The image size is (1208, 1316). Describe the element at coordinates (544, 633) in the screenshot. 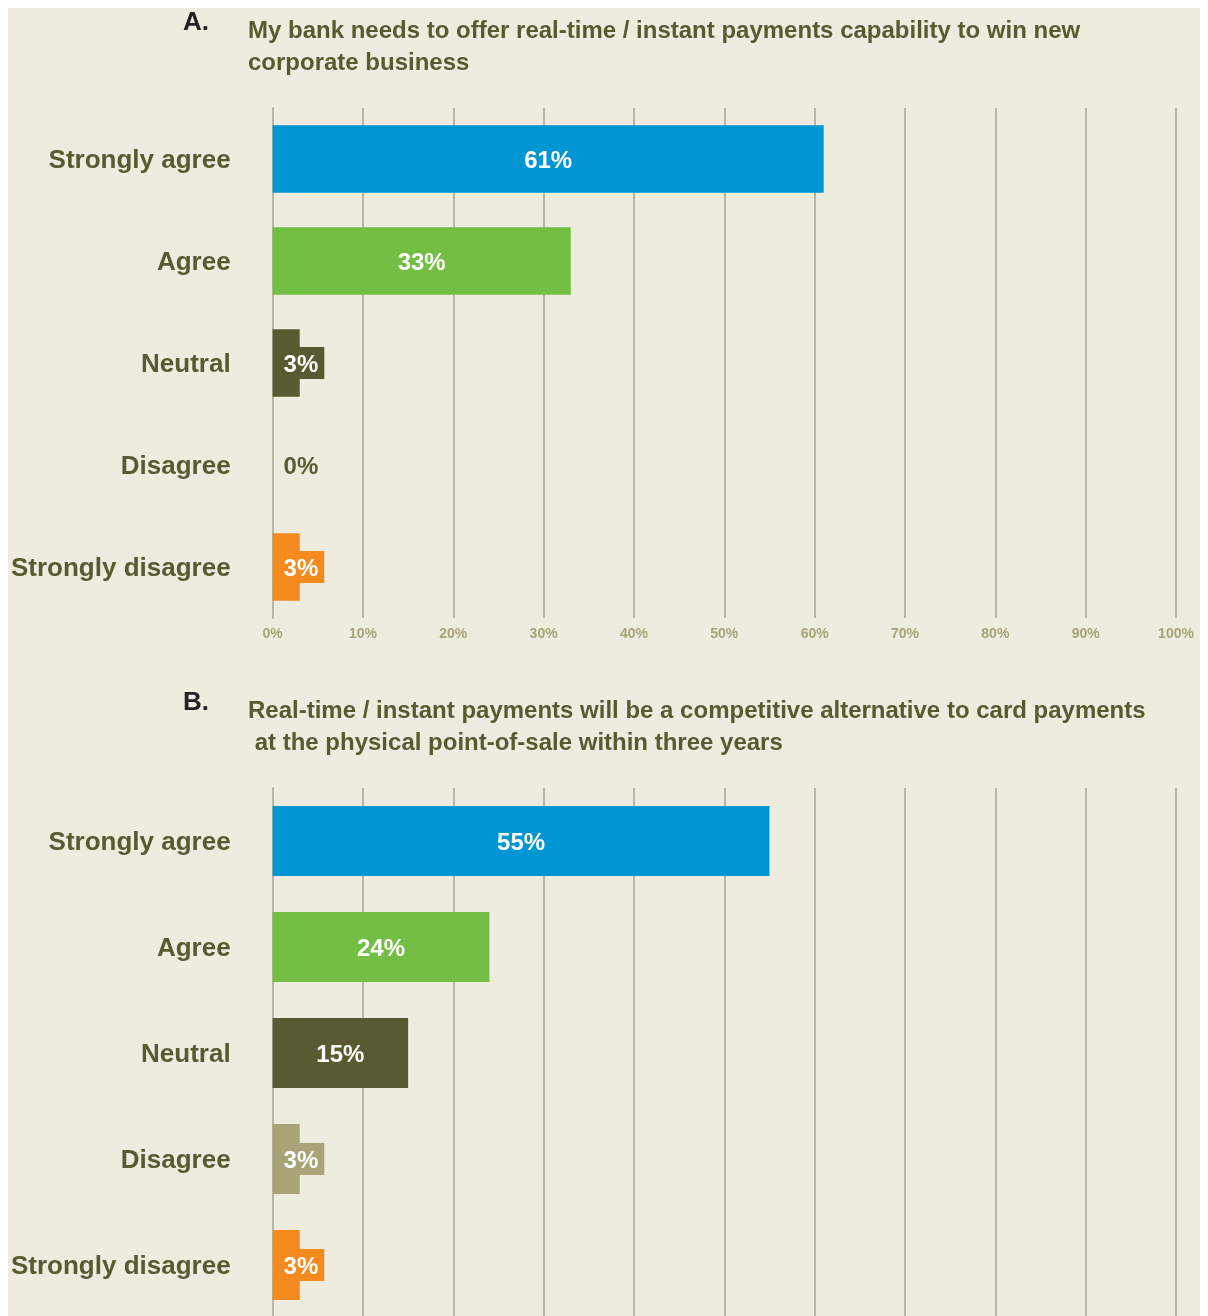

I see `x-tick-label: 30%` at that location.